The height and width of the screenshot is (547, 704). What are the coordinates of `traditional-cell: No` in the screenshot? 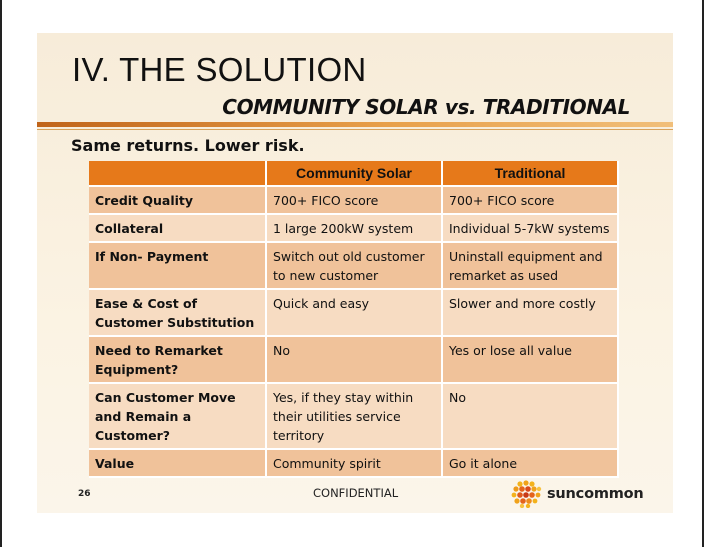 It's located at (530, 416).